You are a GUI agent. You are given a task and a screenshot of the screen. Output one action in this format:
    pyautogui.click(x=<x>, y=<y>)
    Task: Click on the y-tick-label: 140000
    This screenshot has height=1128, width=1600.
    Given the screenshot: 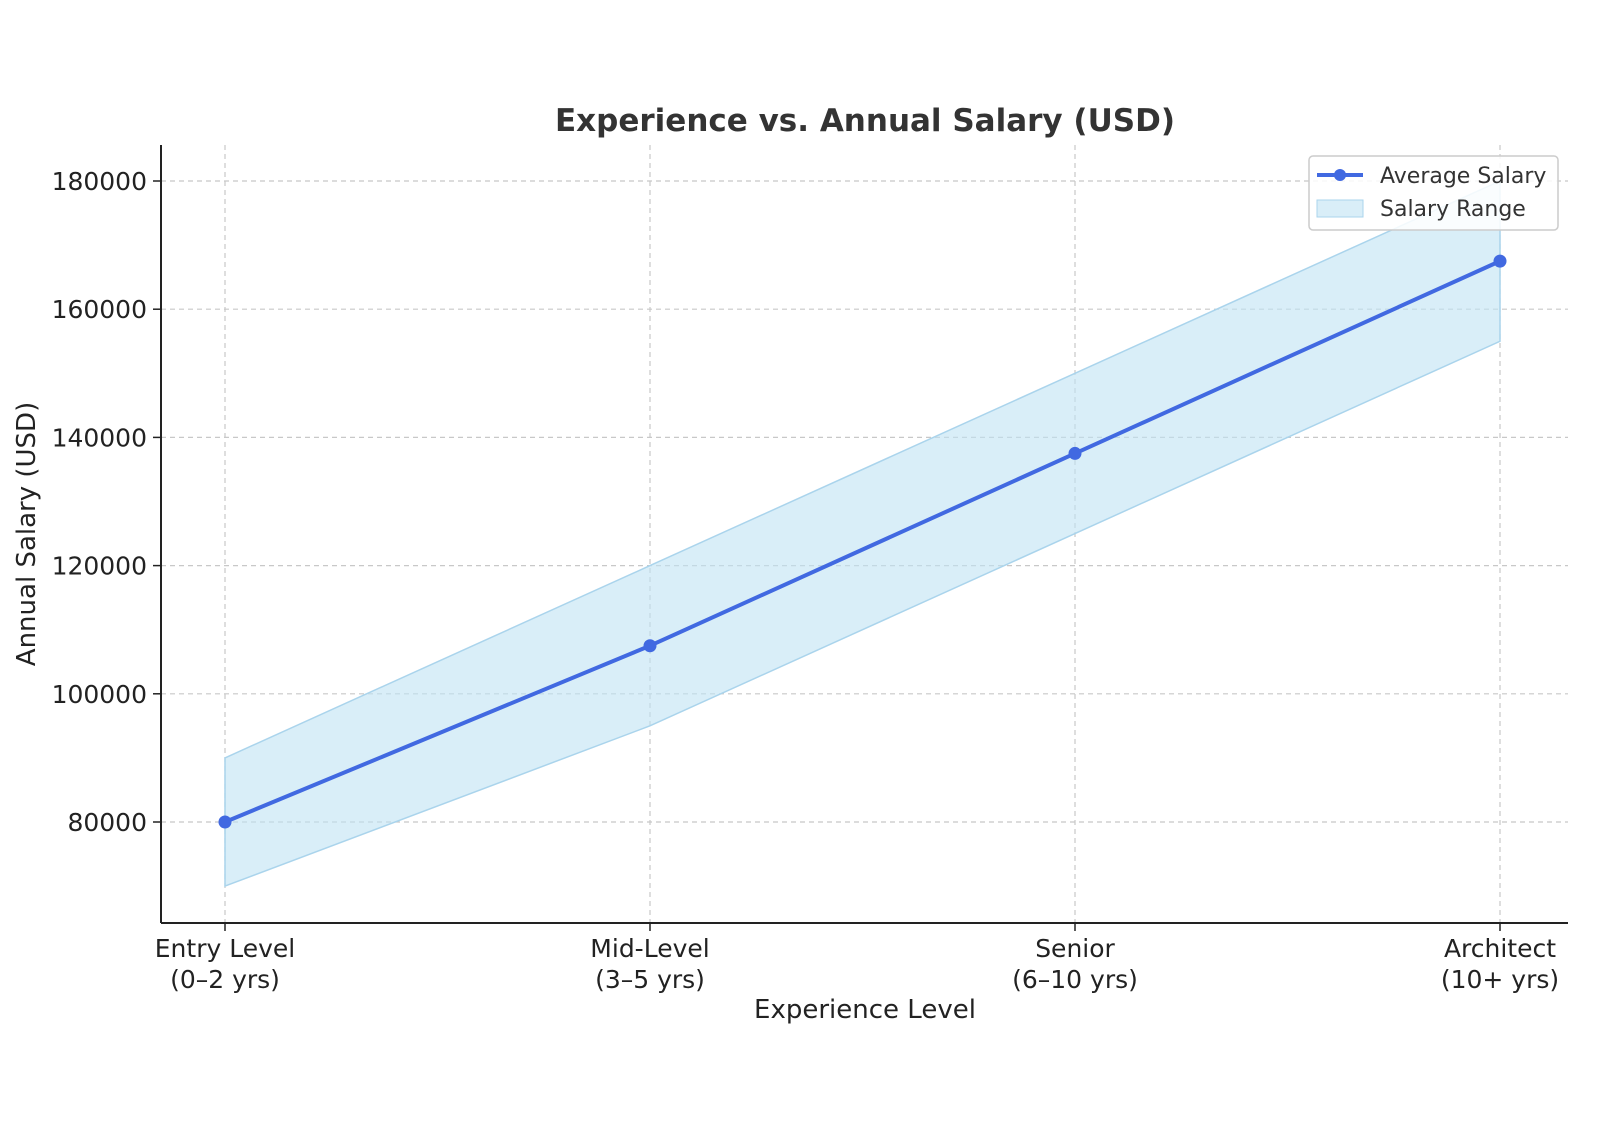 What is the action you would take?
    pyautogui.click(x=99, y=437)
    